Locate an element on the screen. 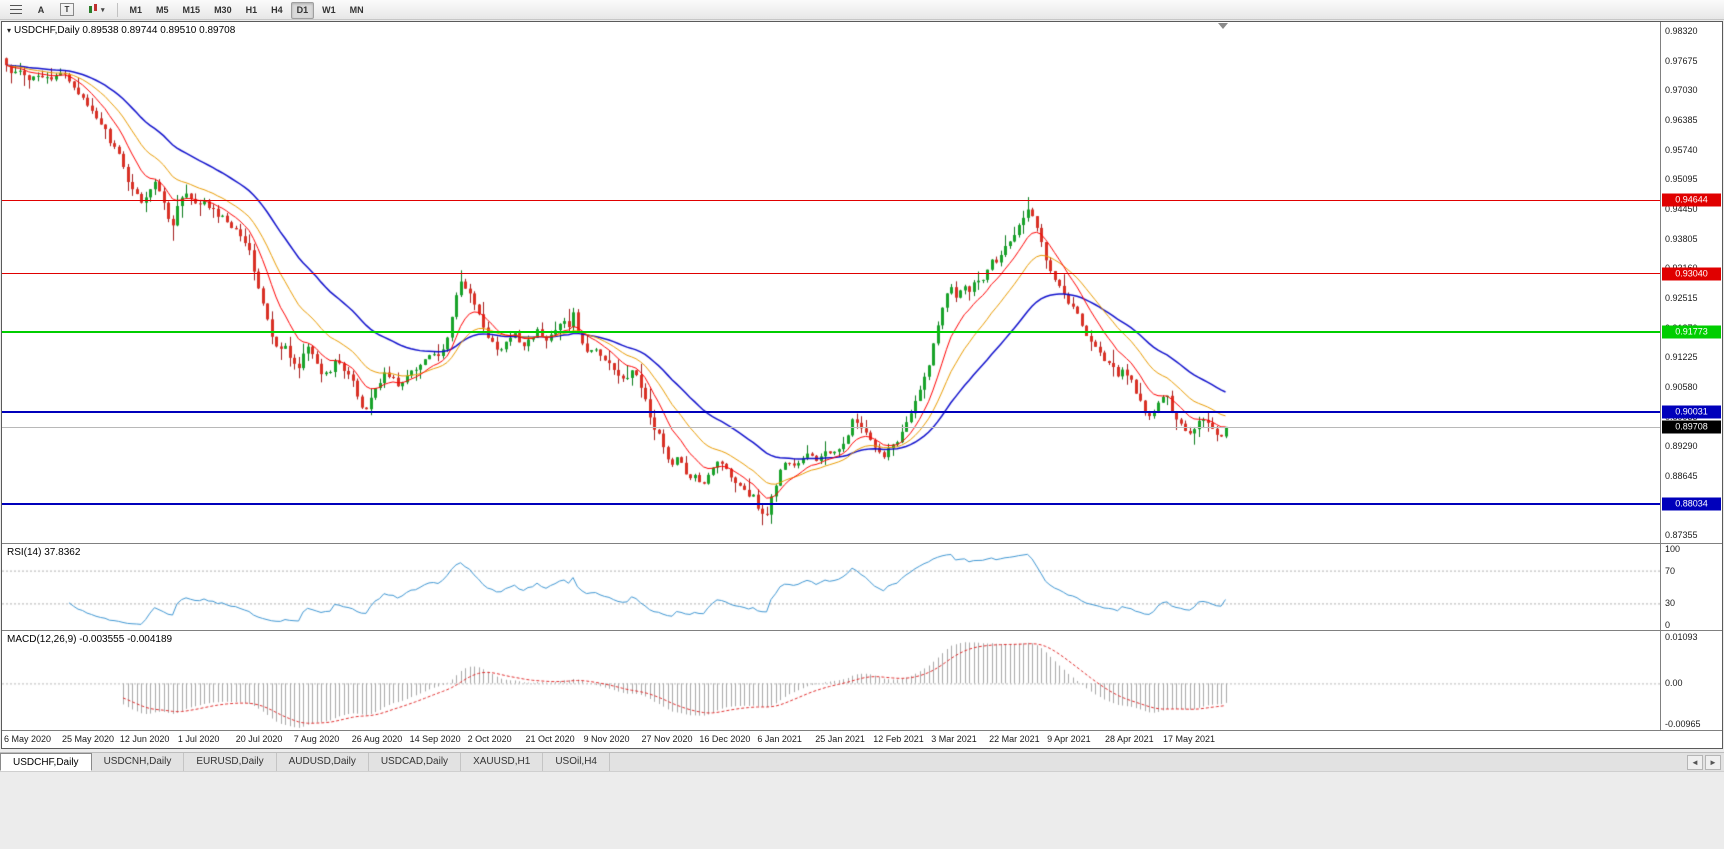  rsi-pane: RSI(14) 37.8362 100 70 30 0 is located at coordinates (862, 586).